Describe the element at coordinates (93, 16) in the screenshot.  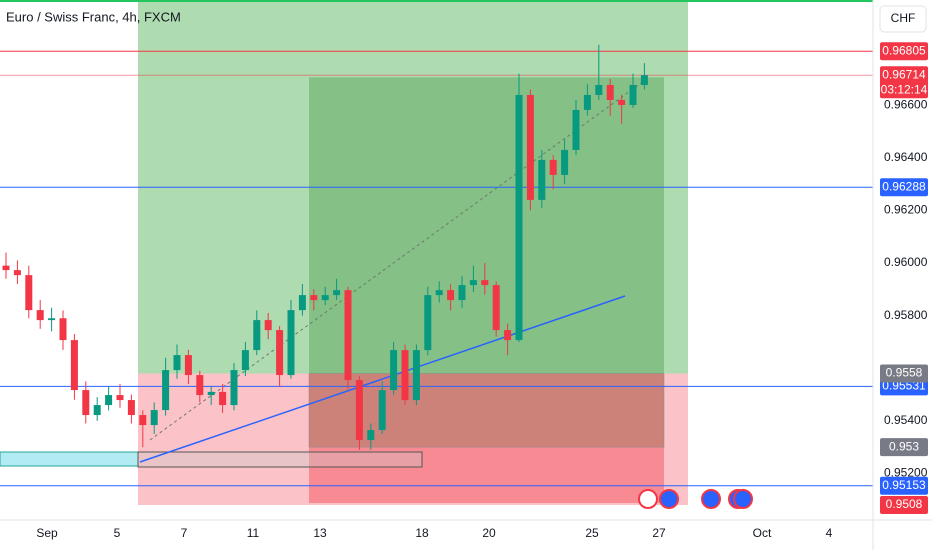
I see `chart-title: Euro / Swiss Franc, 4h, FXCM` at that location.